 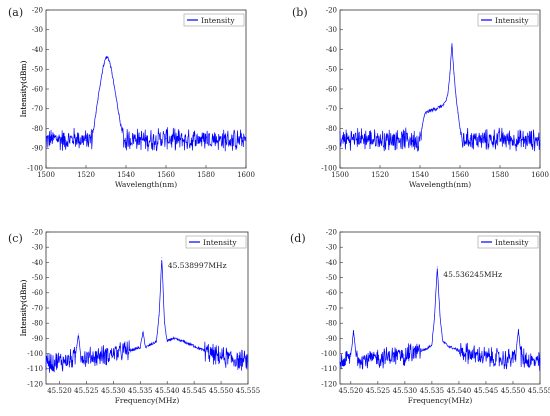 What do you see at coordinates (23, 89) in the screenshot?
I see `y-axis-title: Intensity(dBm)` at bounding box center [23, 89].